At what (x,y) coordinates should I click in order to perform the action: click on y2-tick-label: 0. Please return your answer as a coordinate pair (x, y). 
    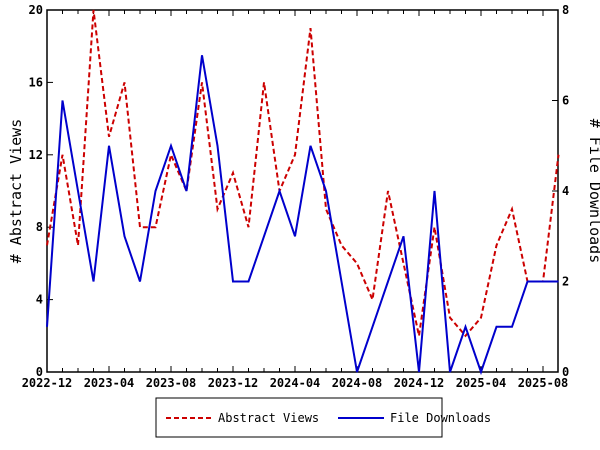
    Looking at the image, I should click on (565, 372).